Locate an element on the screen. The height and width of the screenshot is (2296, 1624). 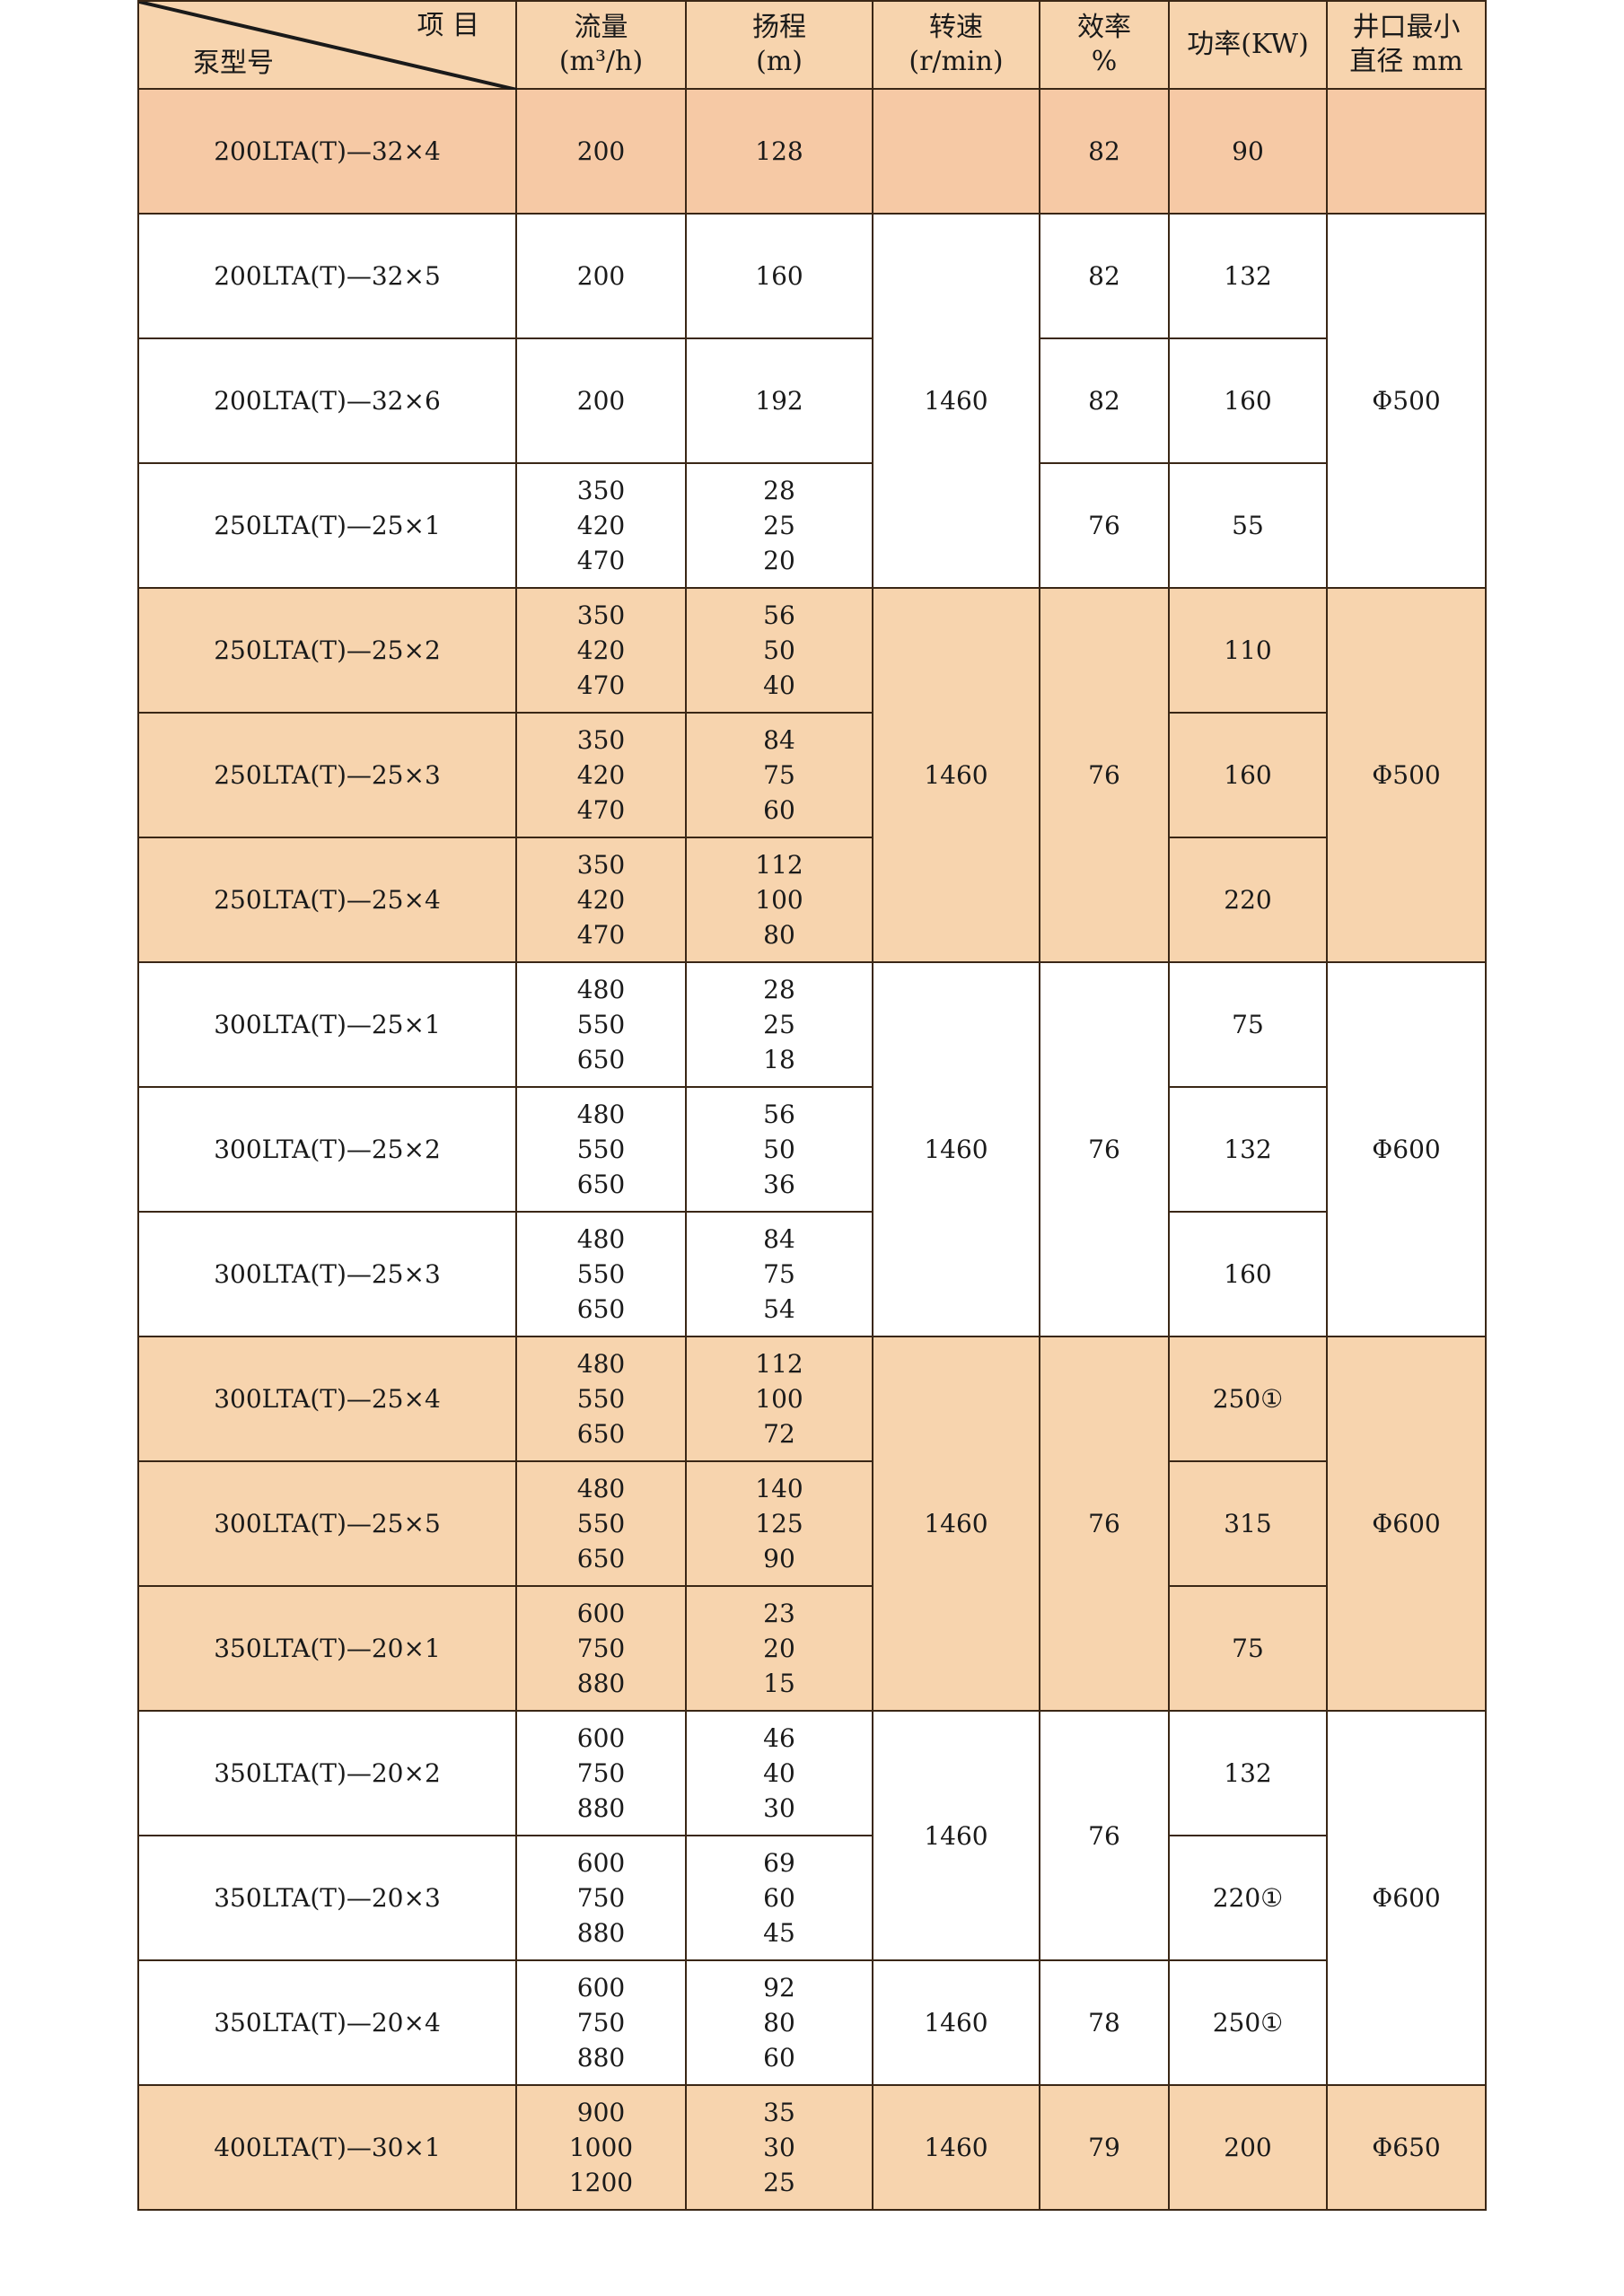
head-cell: 23 20 15 is located at coordinates (779, 1648).